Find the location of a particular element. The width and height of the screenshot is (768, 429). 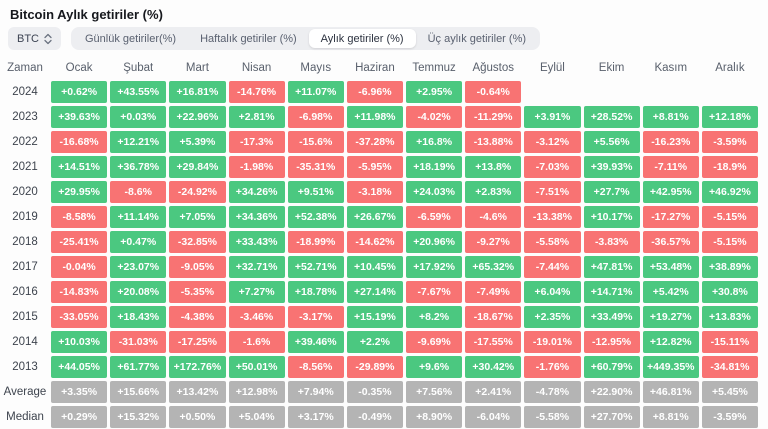

return-cell: +2.41% is located at coordinates (493, 392).